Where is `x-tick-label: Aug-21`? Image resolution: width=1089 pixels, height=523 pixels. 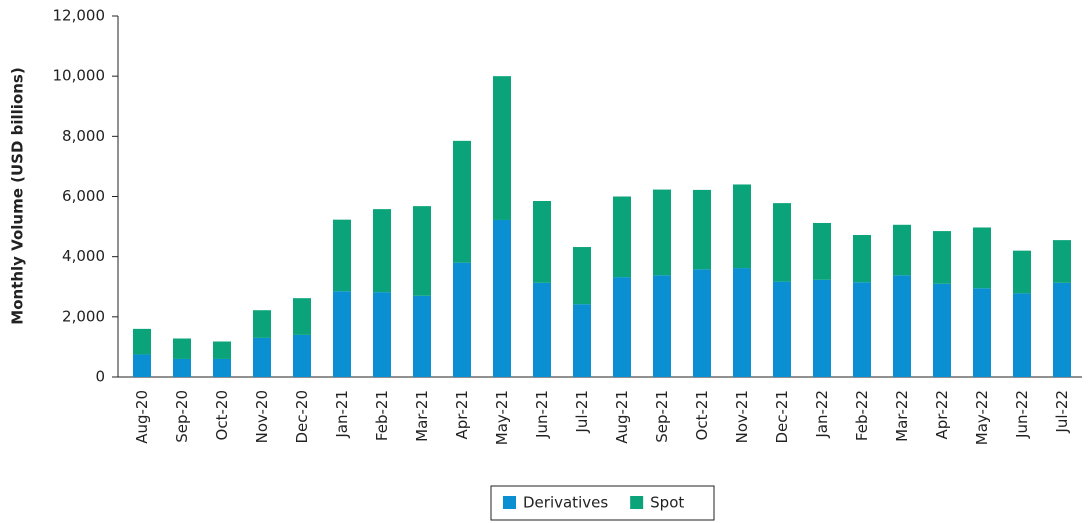
x-tick-label: Aug-21 is located at coordinates (622, 417).